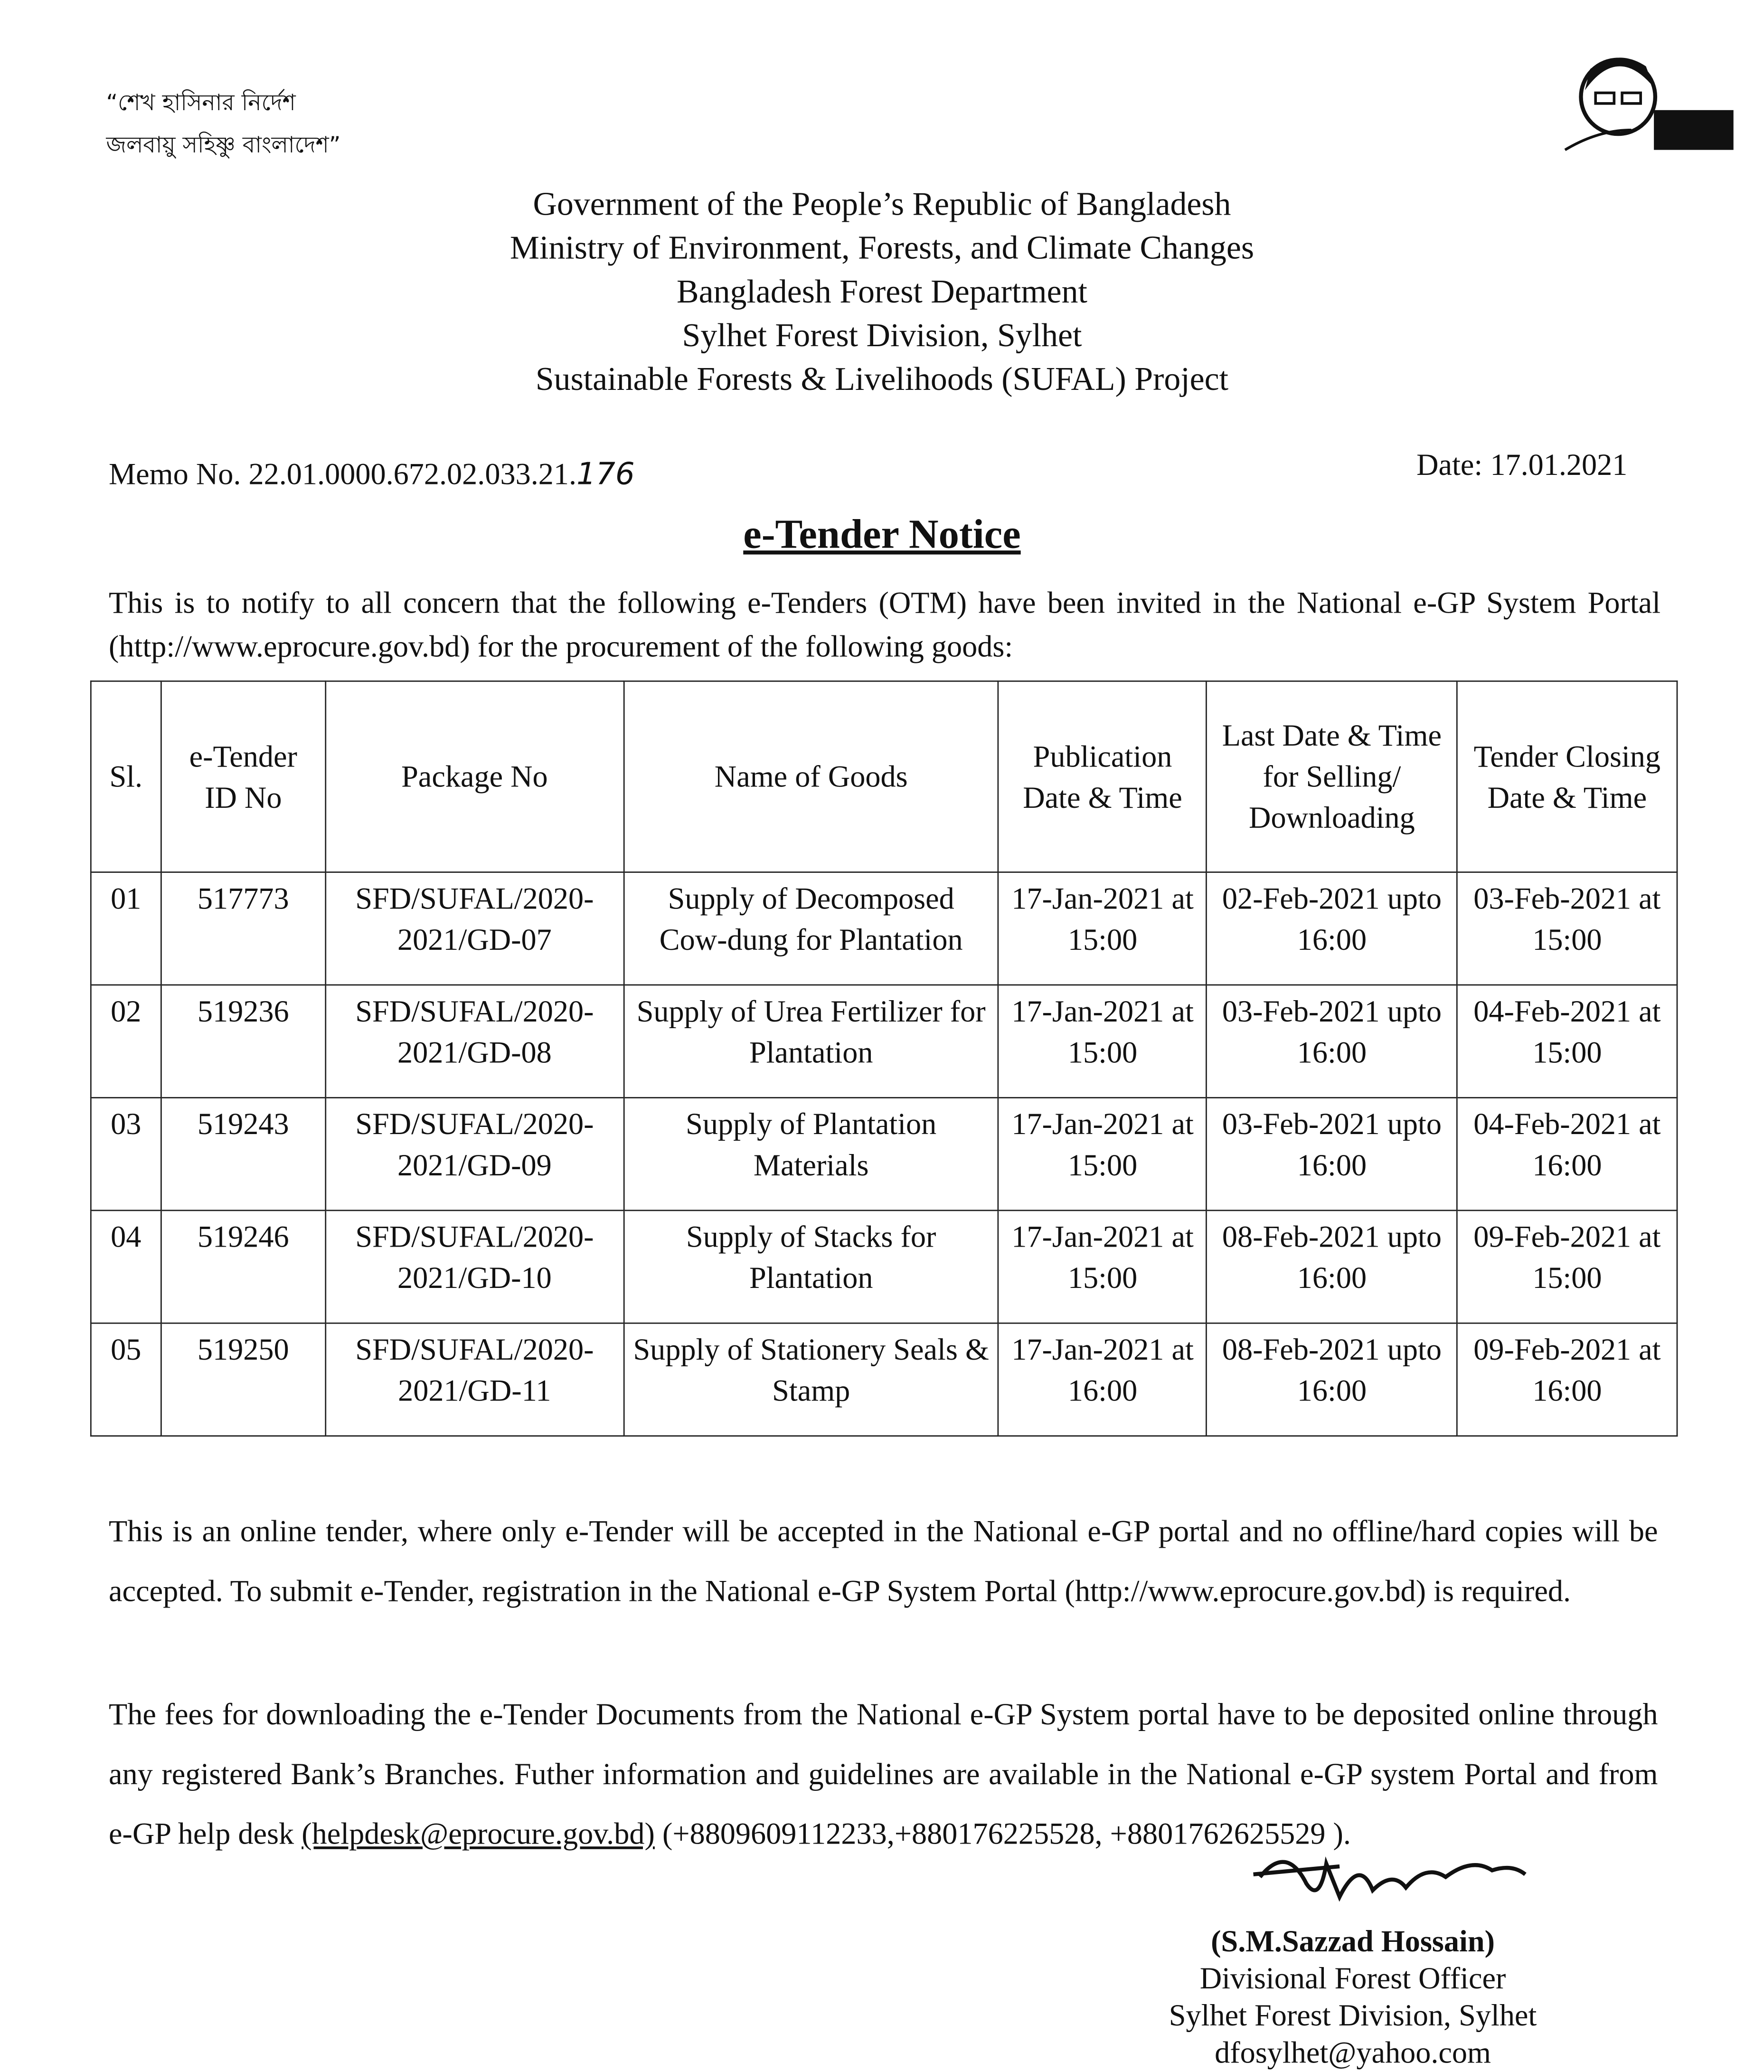 Image resolution: width=1764 pixels, height=2072 pixels. I want to click on memo-number: 176, so click(605, 474).